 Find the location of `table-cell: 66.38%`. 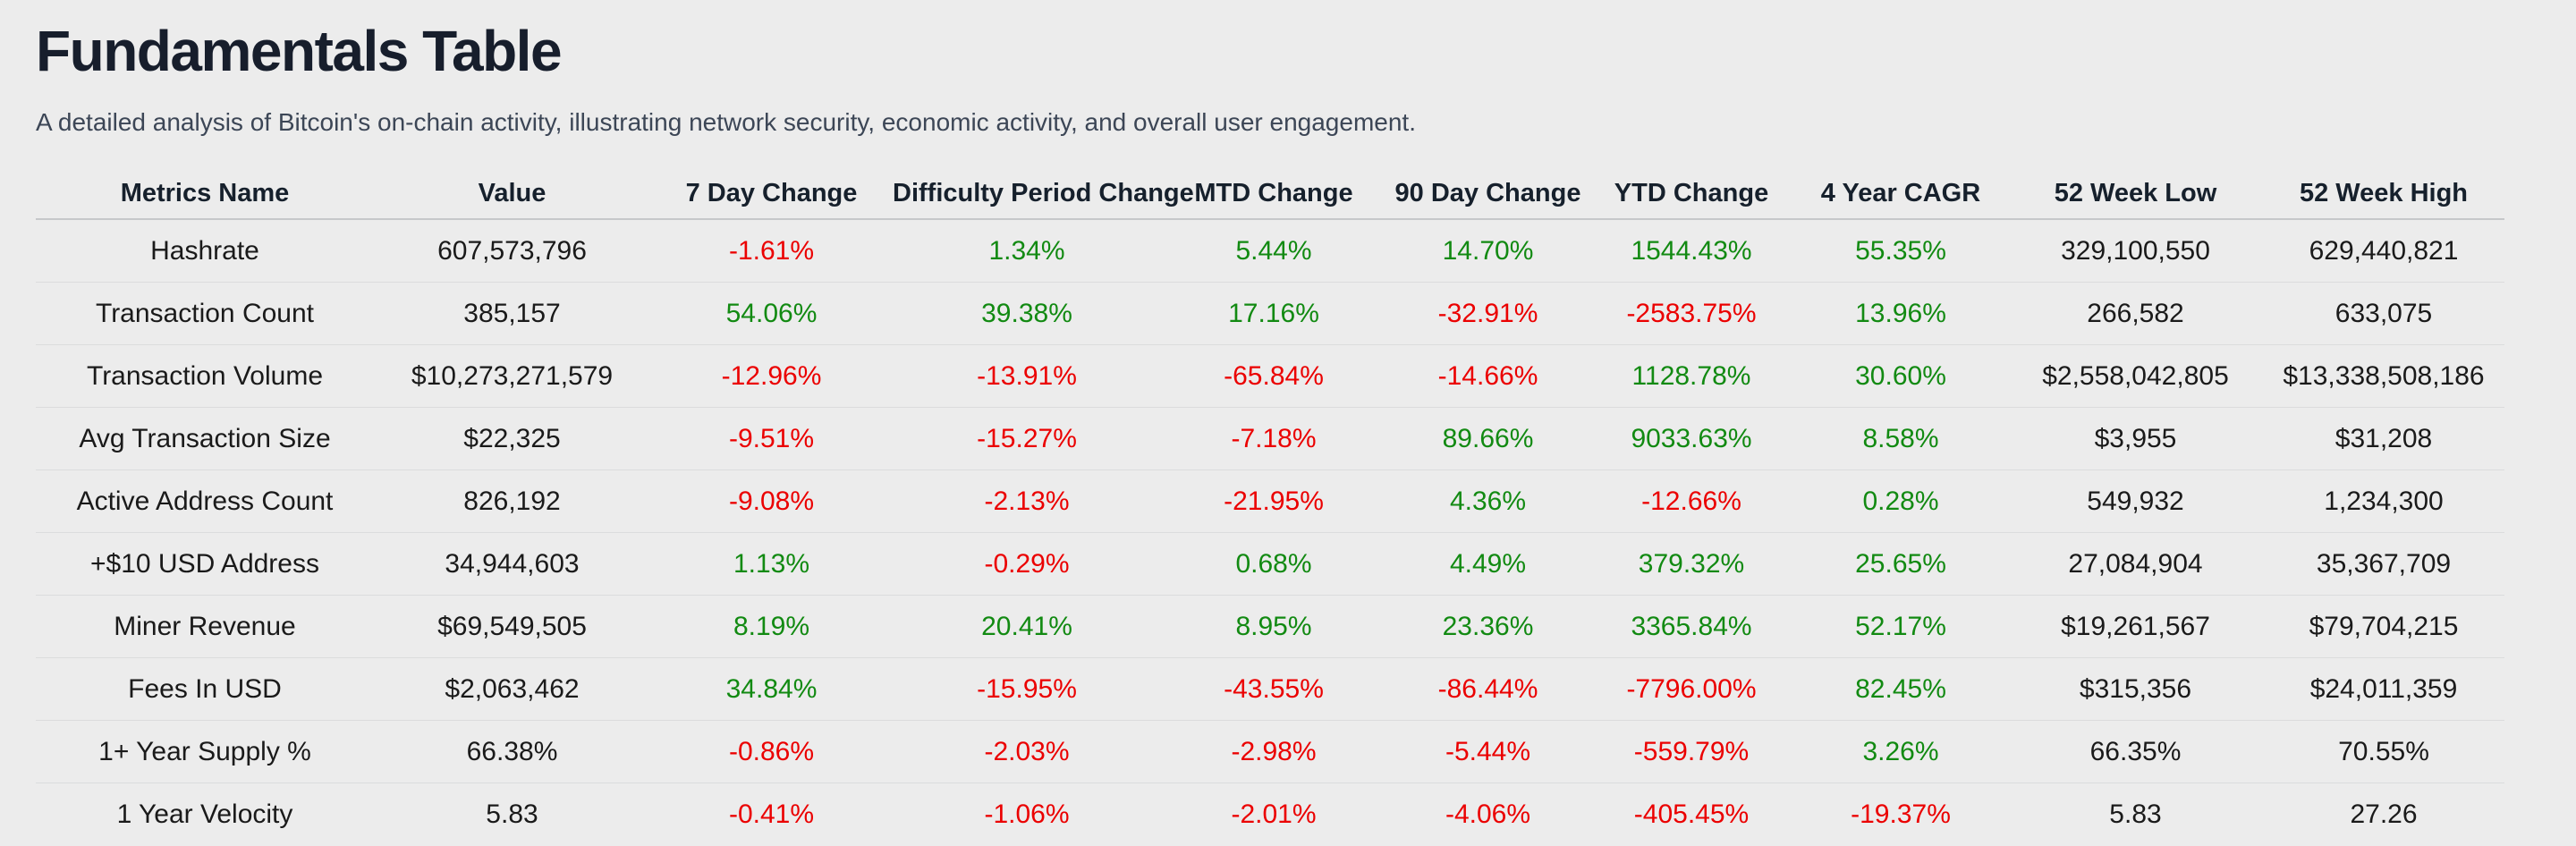

table-cell: 66.38% is located at coordinates (512, 751).